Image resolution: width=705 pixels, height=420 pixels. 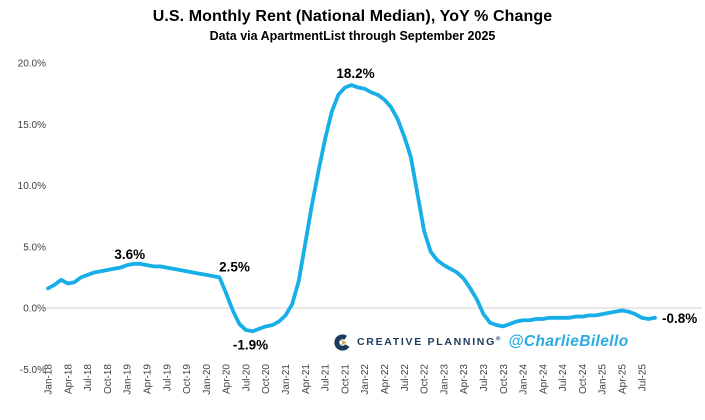 I want to click on x-axis-tick-label: Jan-20, so click(x=207, y=379).